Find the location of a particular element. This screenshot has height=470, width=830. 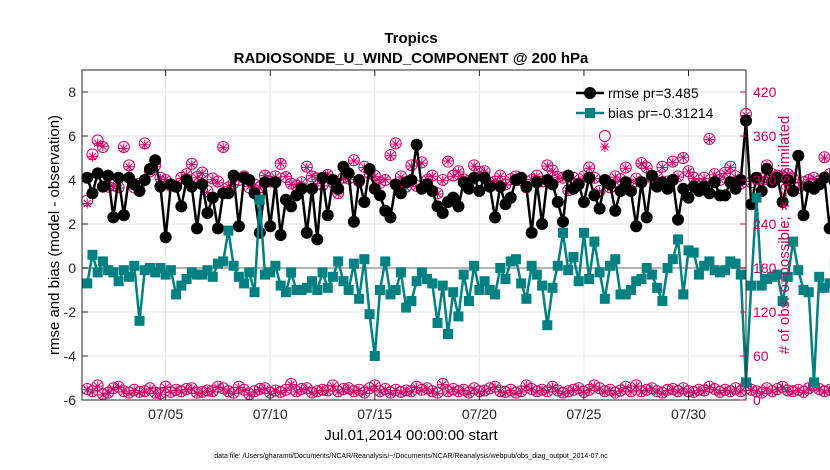

y-tick-label-right: 300 is located at coordinates (765, 180).